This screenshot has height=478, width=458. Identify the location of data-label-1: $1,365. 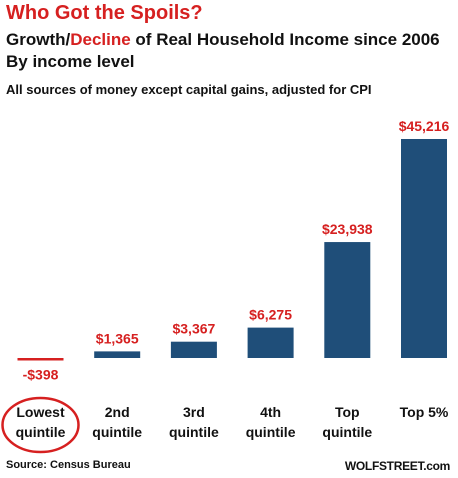
(117, 338).